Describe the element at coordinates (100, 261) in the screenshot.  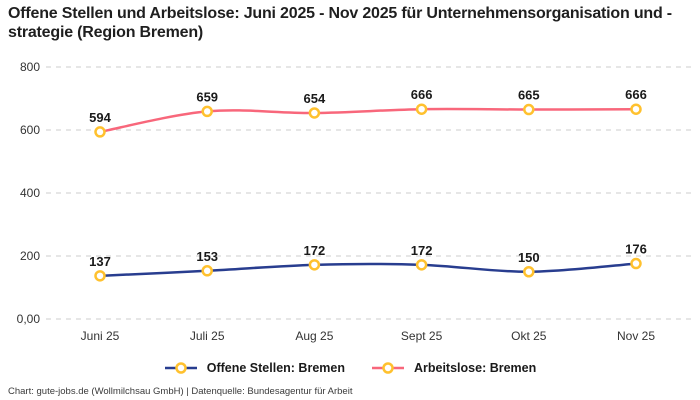
I see `data-point-label: 137` at that location.